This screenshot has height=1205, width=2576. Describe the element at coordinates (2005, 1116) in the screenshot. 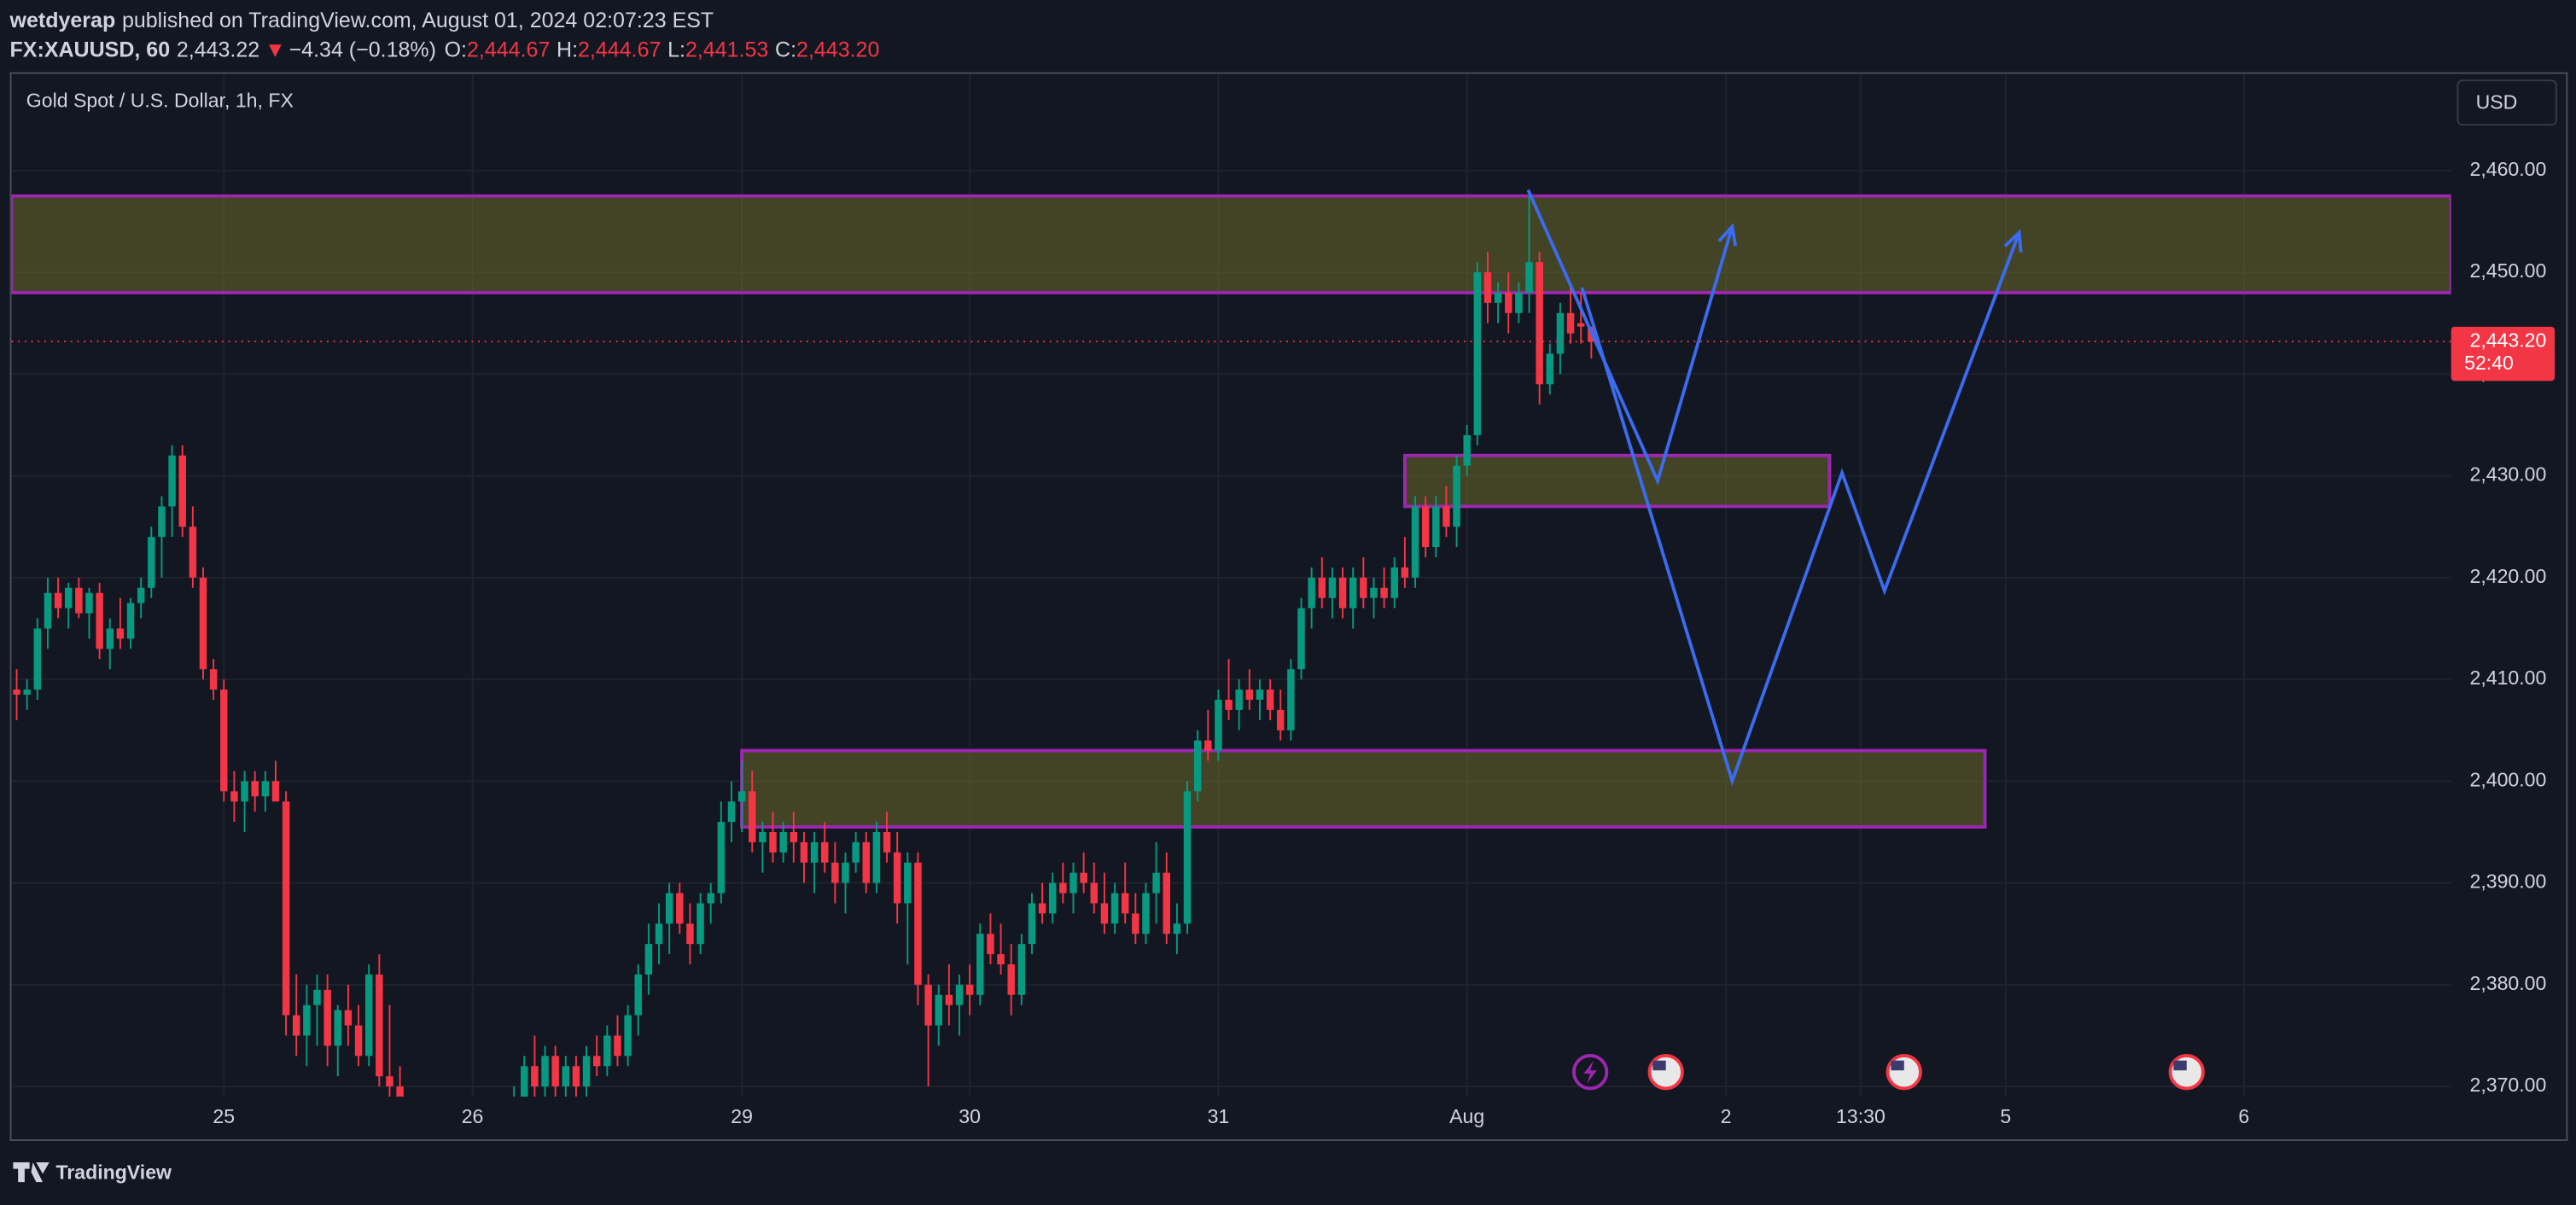

I see `x-tick-label: 5` at that location.